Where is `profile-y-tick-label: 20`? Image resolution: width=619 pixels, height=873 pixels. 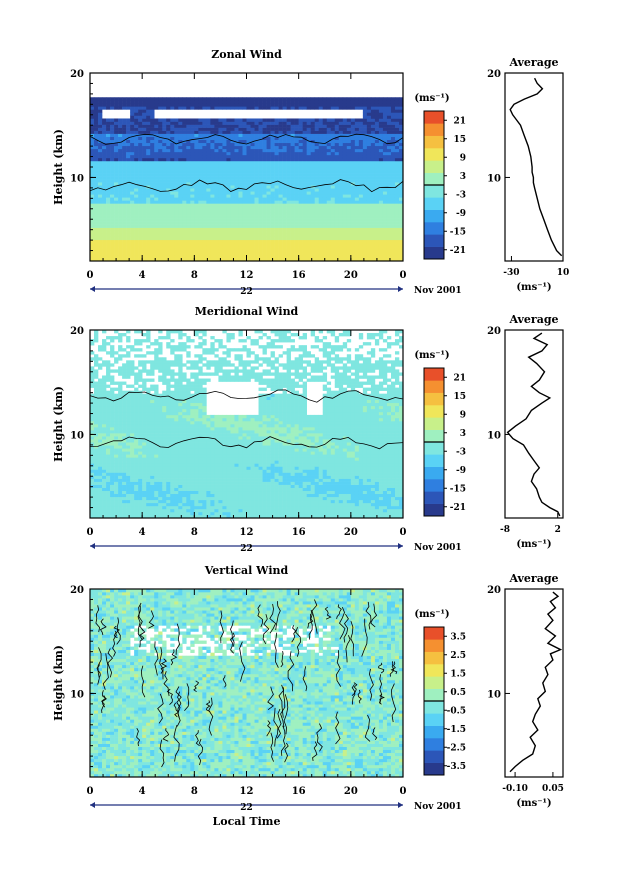 profile-y-tick-label: 20 is located at coordinates (494, 331).